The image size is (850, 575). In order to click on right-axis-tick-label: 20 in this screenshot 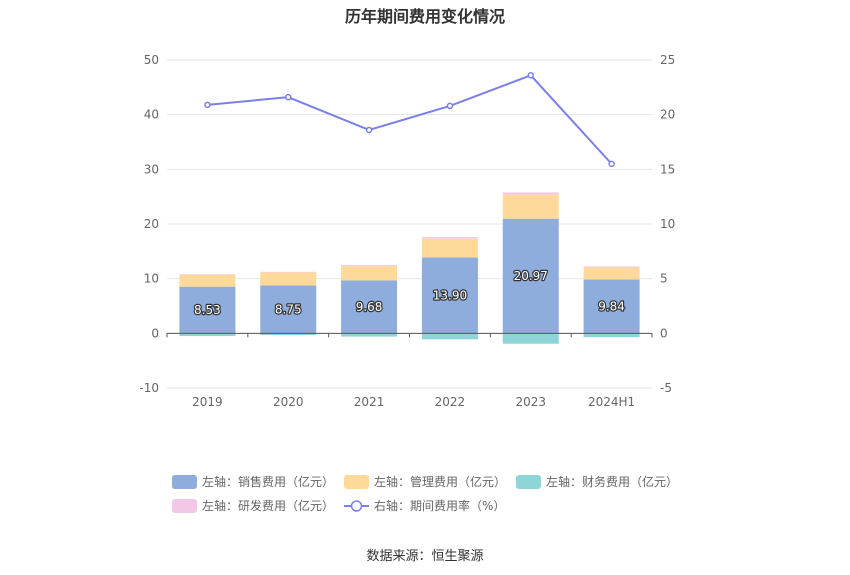, I will do `click(667, 115)`.